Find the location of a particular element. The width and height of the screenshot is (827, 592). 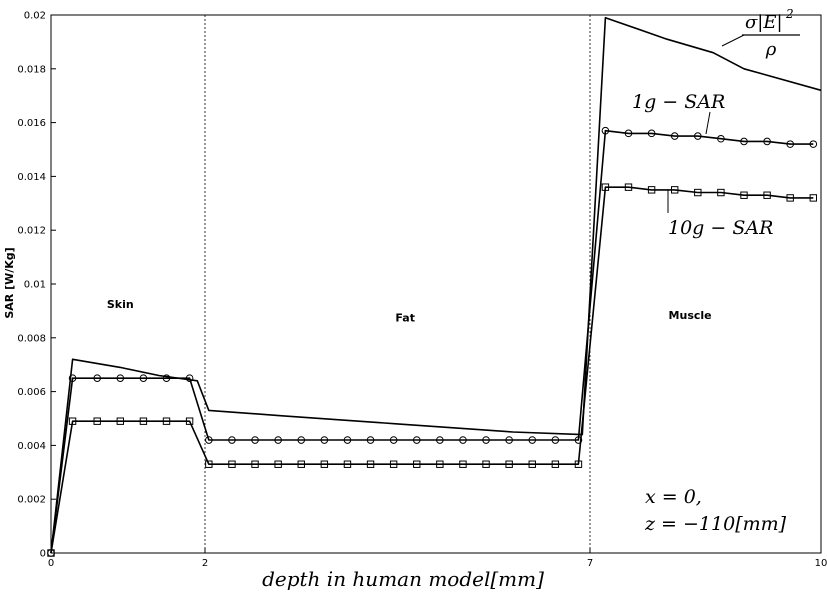

ten-g-sar-label: 10g − SAR is located at coordinates (720, 228).